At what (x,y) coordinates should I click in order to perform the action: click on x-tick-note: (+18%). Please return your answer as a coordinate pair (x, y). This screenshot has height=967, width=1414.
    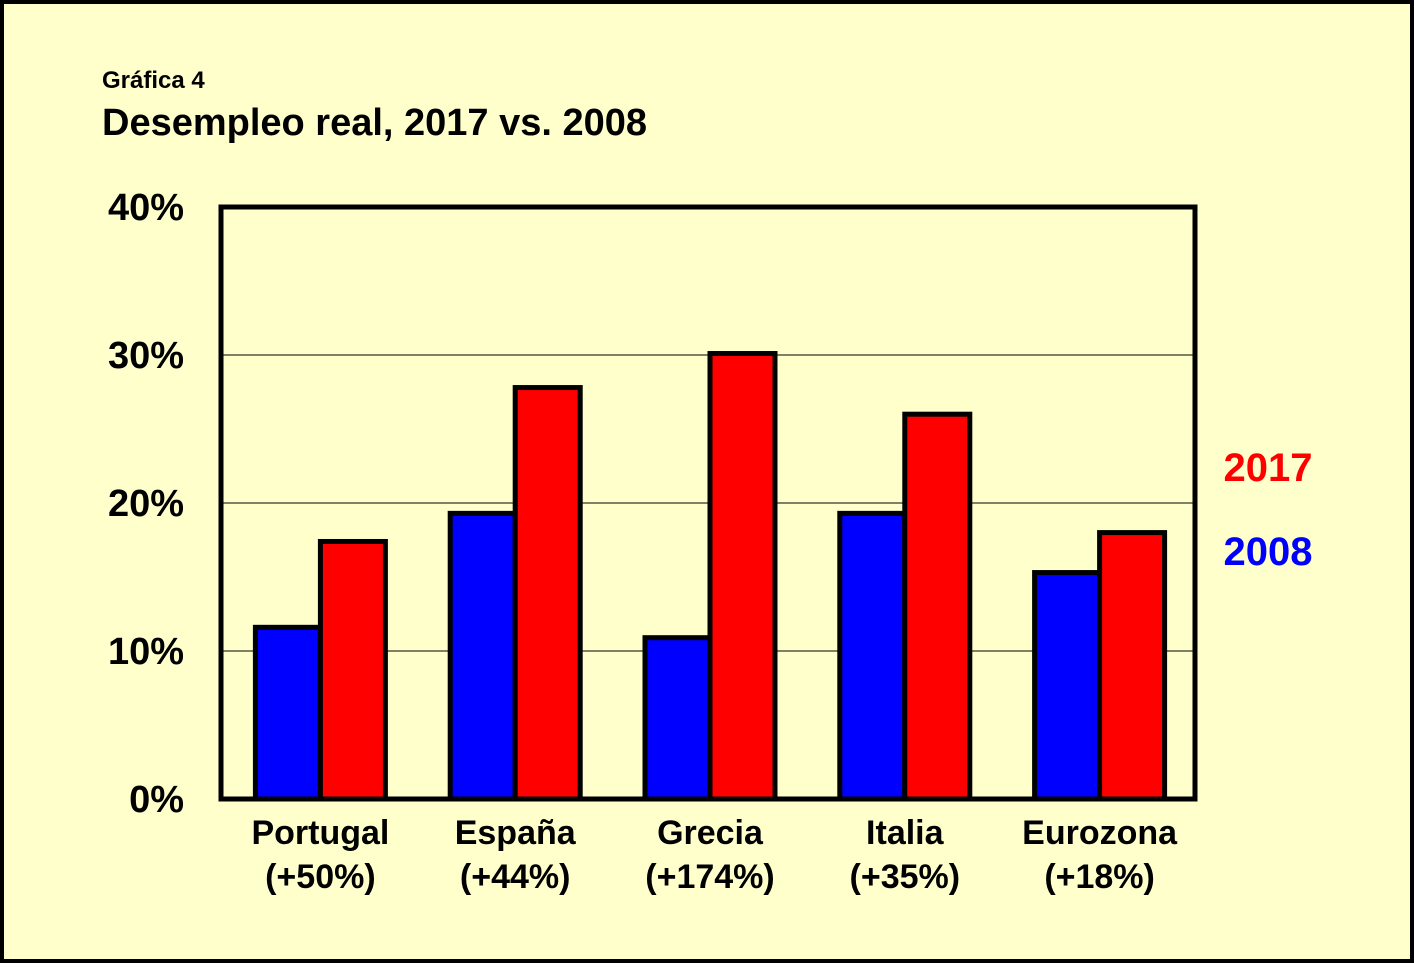
    Looking at the image, I should click on (1099, 877).